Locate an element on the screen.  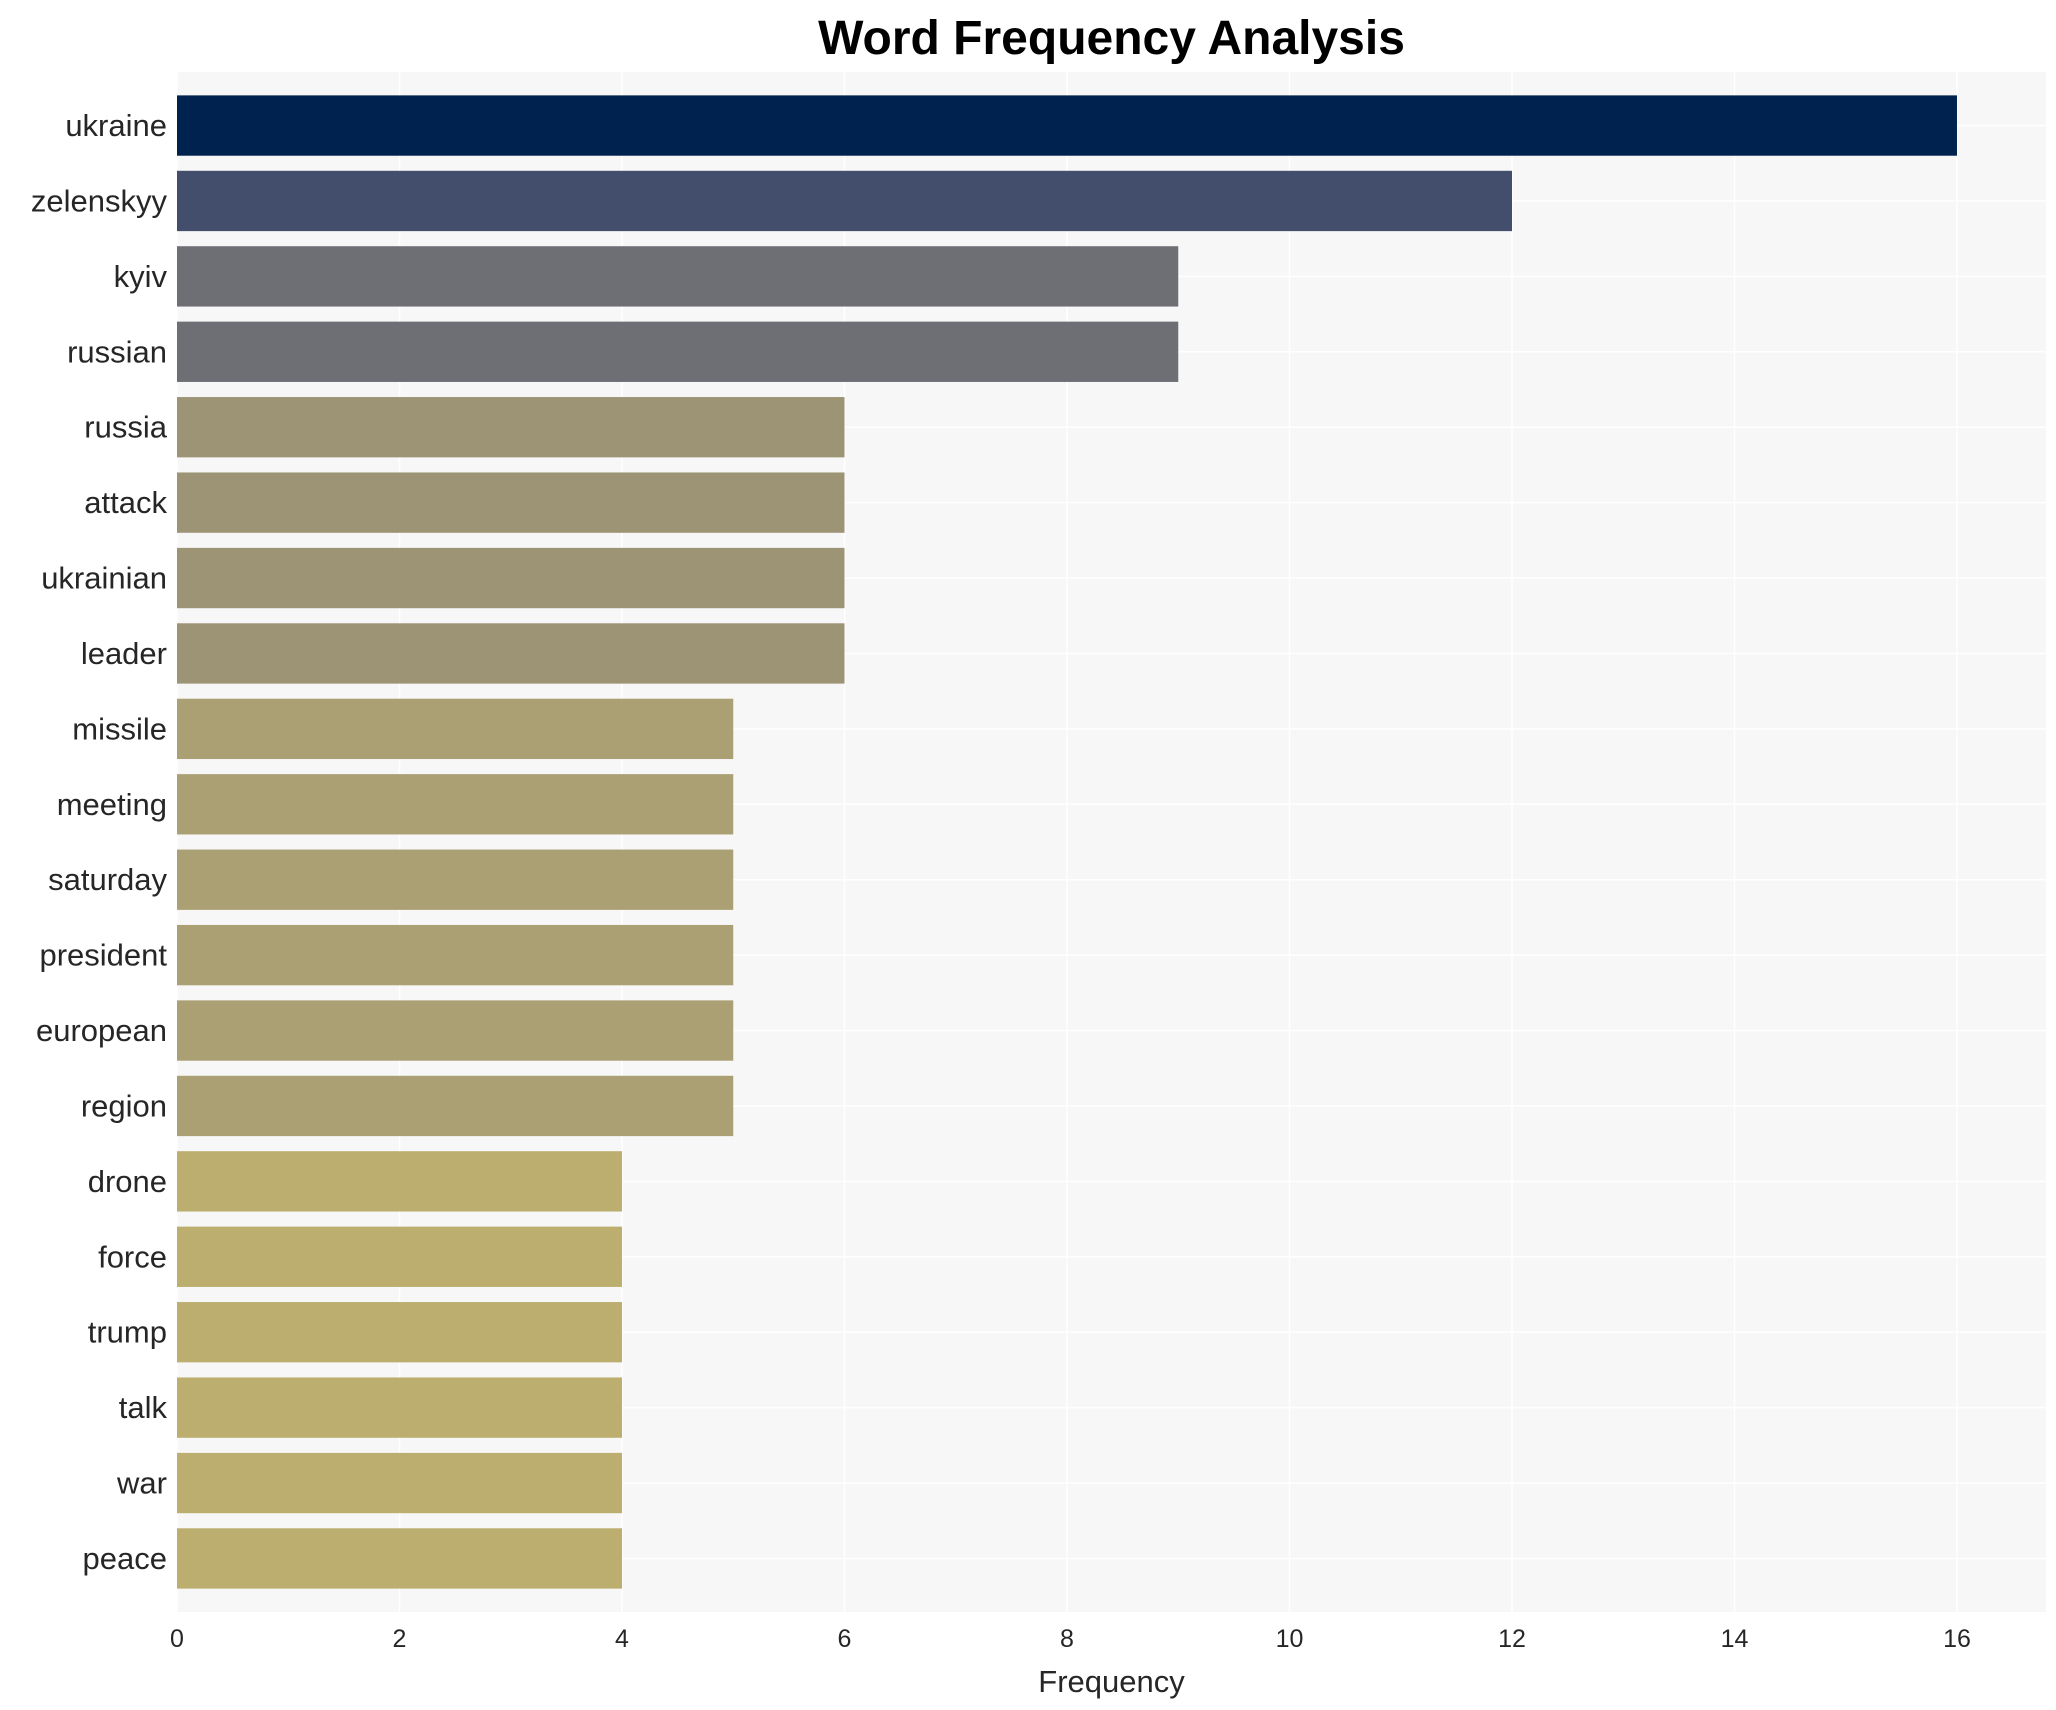
category-label-kyiv: kyiv is located at coordinates (141, 276).